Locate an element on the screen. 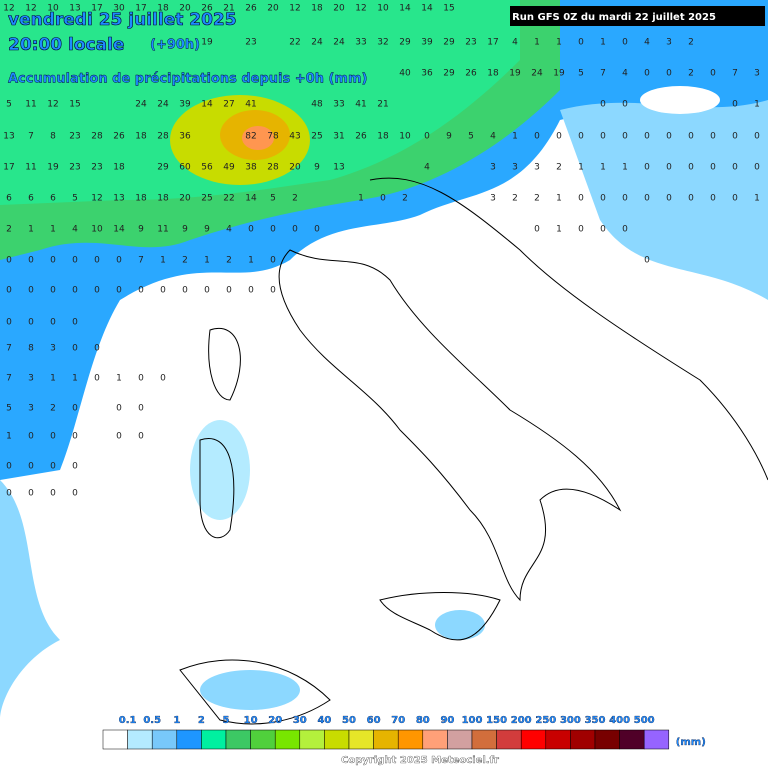 The height and width of the screenshot is (768, 768). legend-label: 90 is located at coordinates (447, 720).